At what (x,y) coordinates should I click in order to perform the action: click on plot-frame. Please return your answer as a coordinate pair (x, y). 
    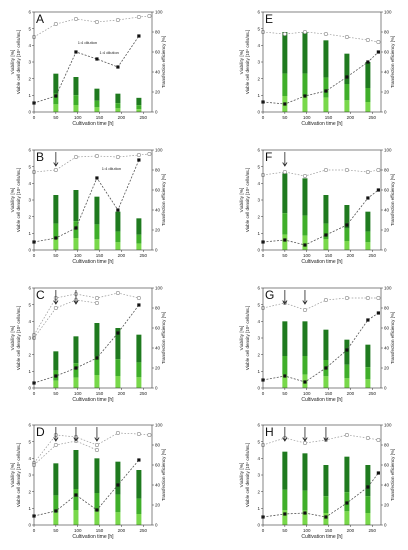
    Looking at the image, I should click on (322, 338).